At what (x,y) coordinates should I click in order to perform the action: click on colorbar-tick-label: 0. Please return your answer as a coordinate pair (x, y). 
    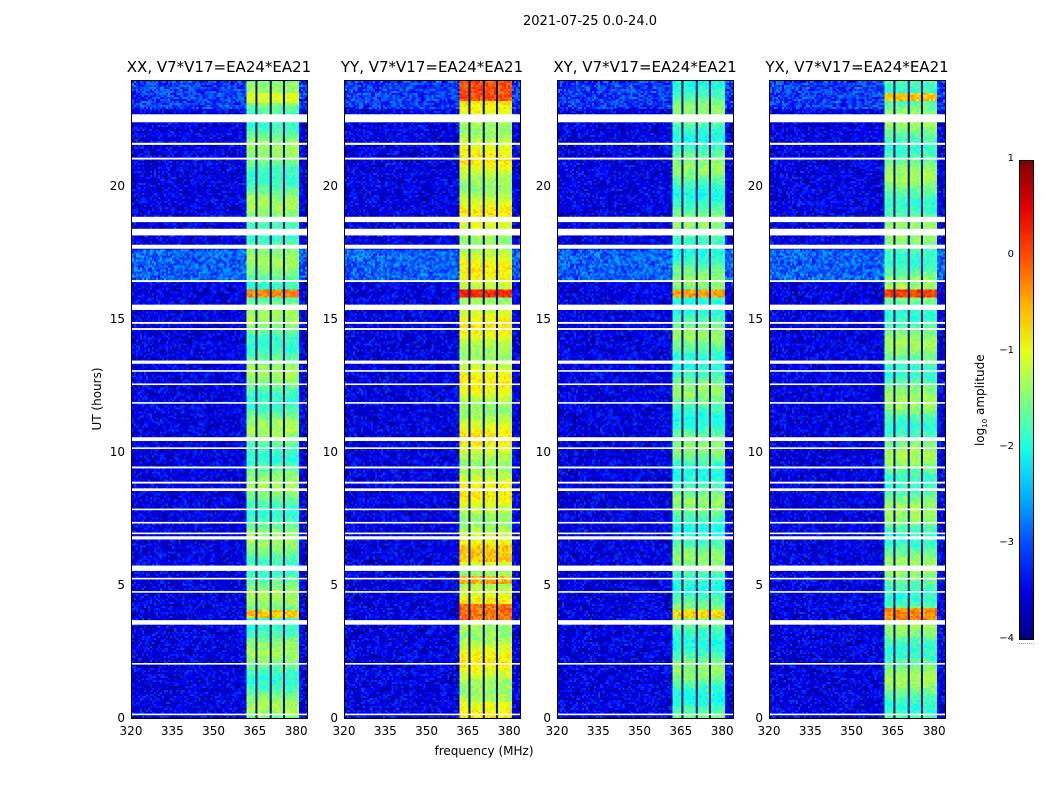
    Looking at the image, I should click on (1010, 254).